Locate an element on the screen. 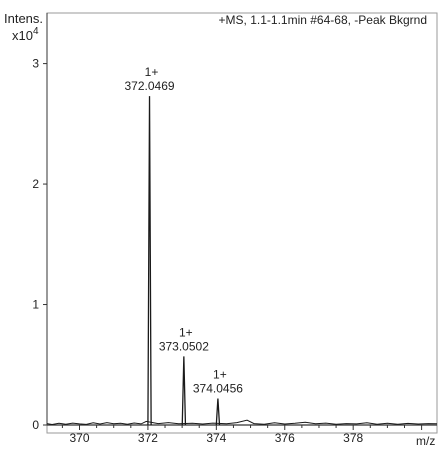  x-tick-label: 372 is located at coordinates (148, 438).